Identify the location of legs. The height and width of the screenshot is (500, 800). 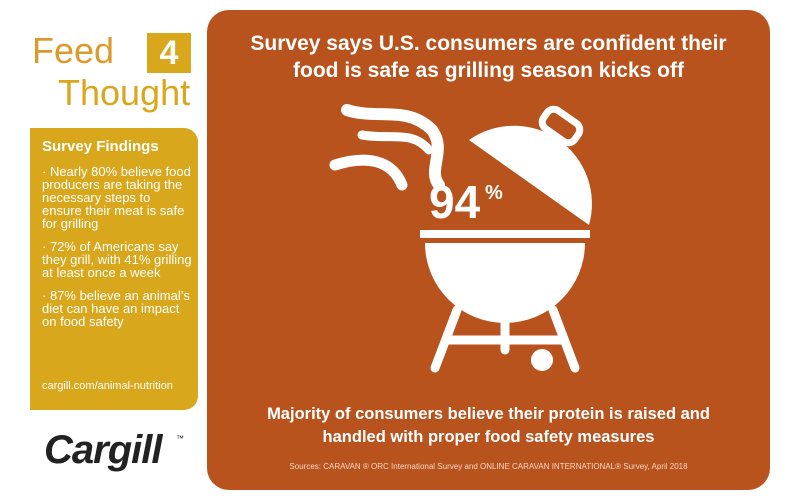
(505, 339).